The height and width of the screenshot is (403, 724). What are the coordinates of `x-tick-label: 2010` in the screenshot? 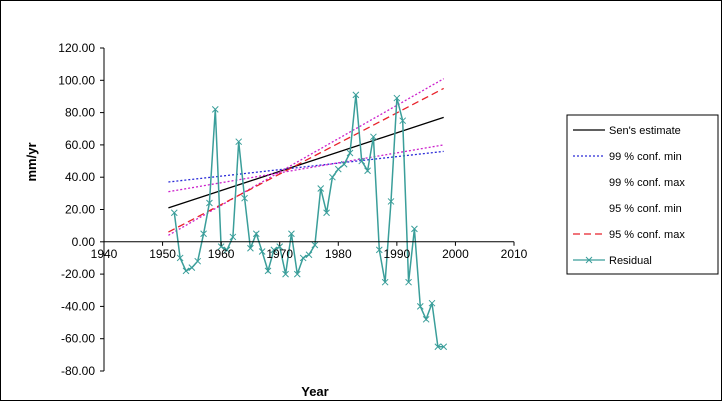 It's located at (514, 254).